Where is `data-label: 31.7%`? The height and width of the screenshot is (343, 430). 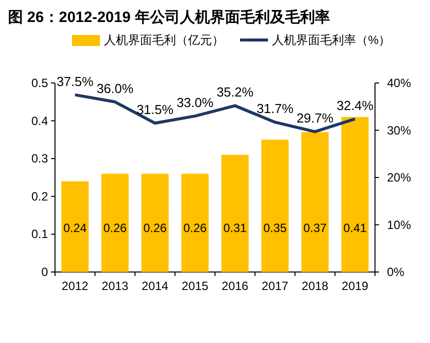 data-label: 31.7% is located at coordinates (275, 108).